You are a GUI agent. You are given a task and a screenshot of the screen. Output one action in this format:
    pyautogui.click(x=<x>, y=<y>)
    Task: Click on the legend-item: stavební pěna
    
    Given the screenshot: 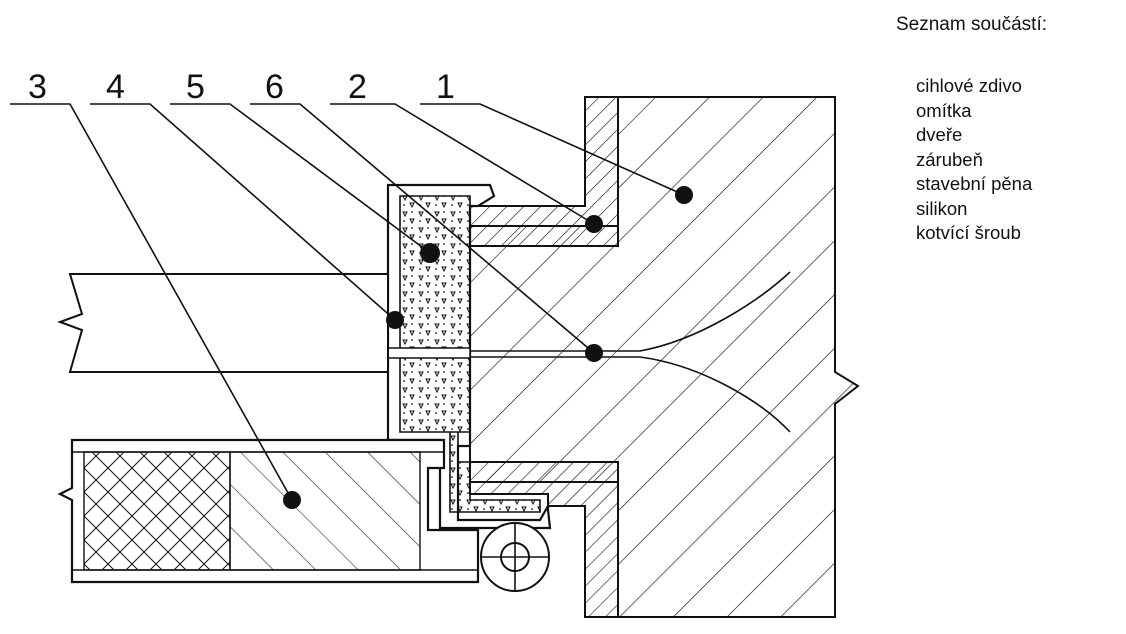 What is the action you would take?
    pyautogui.click(x=974, y=183)
    